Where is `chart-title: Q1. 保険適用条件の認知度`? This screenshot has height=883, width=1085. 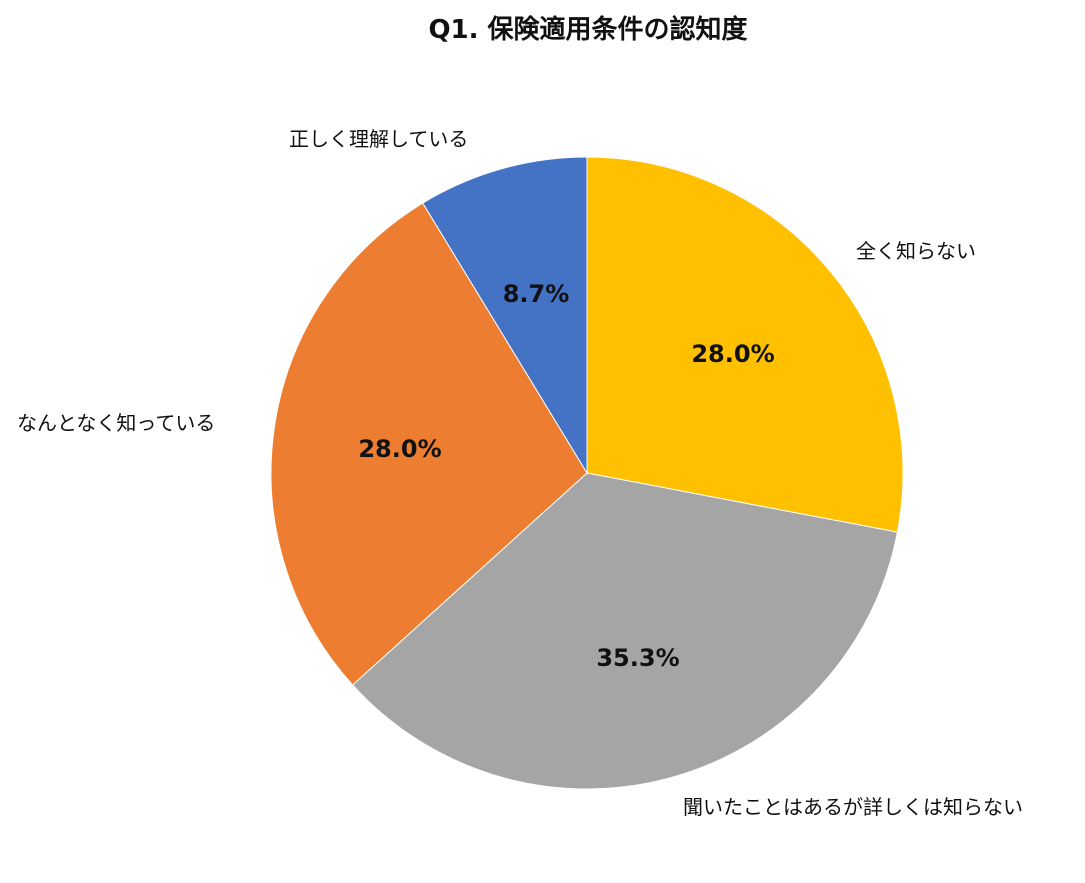
chart-title: Q1. 保険適用条件の認知度 is located at coordinates (587, 29).